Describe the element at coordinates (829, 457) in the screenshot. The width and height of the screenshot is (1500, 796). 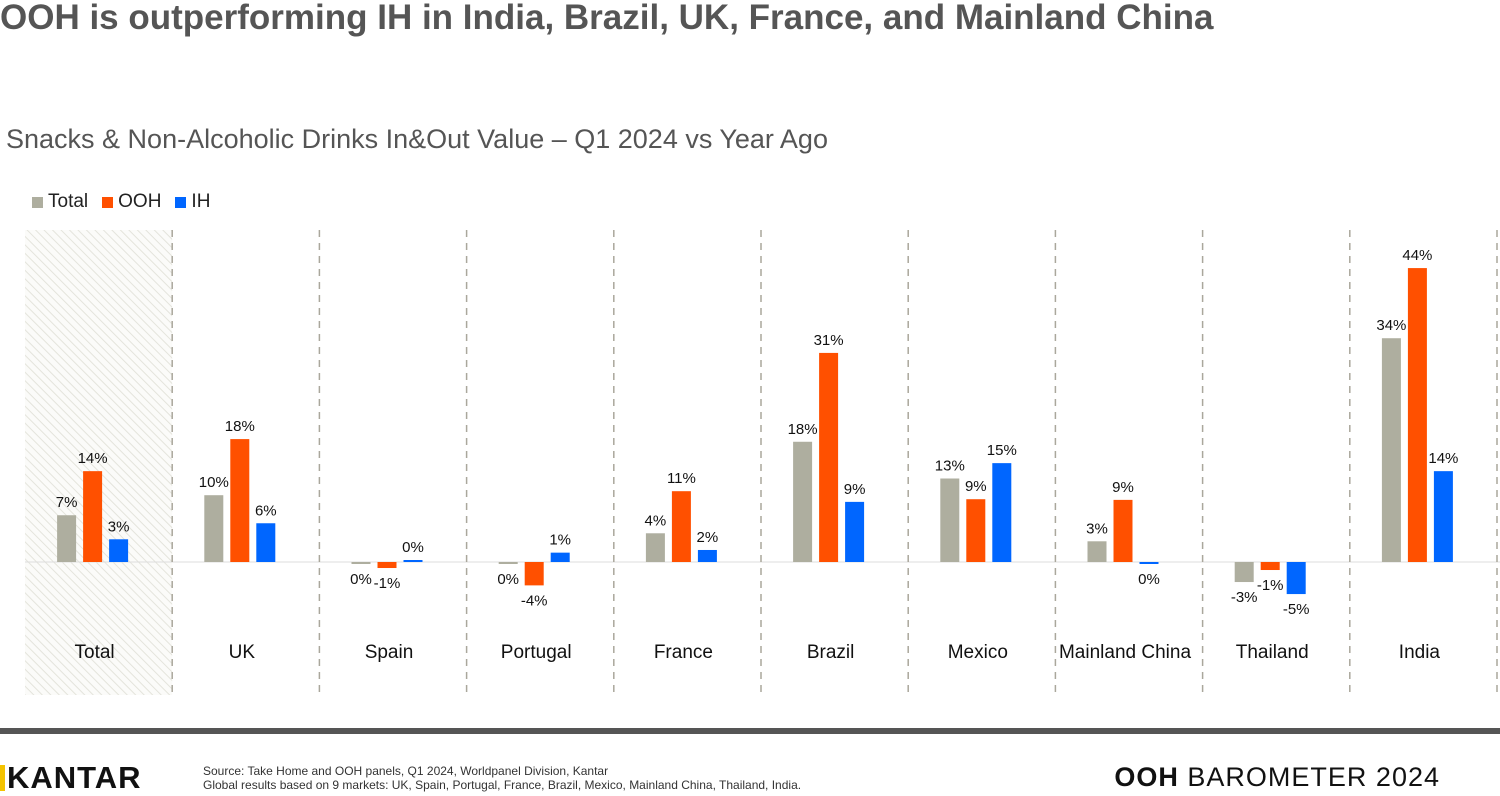
I see `bar-ooh-brazil` at that location.